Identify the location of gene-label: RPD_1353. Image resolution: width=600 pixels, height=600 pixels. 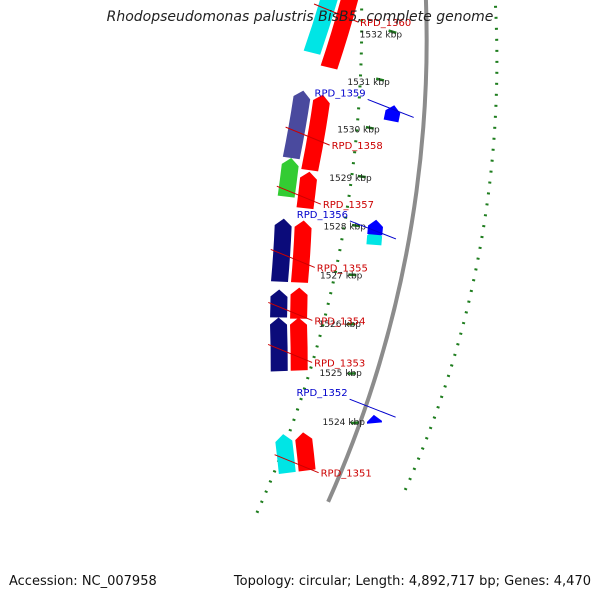
(339, 363).